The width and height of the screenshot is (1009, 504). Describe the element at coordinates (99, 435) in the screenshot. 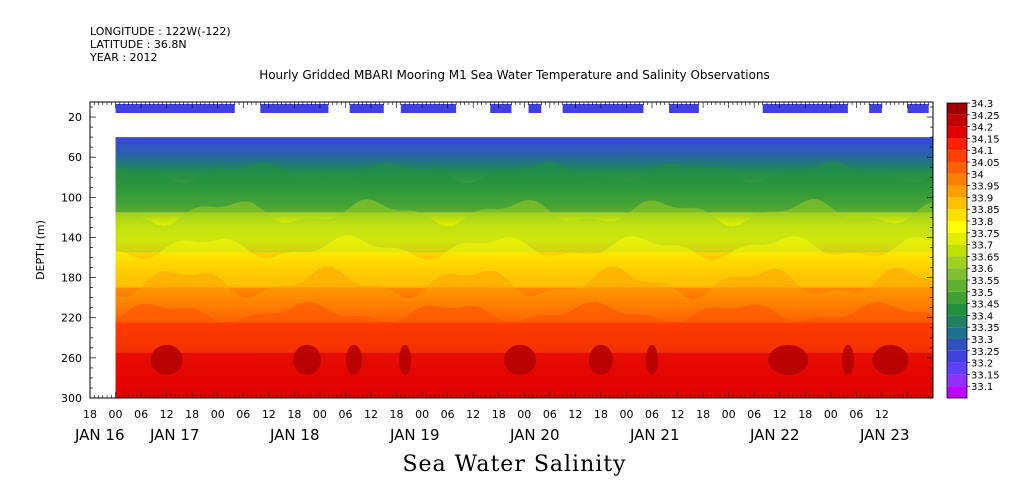

I see `x-day-label: JAN 16` at that location.